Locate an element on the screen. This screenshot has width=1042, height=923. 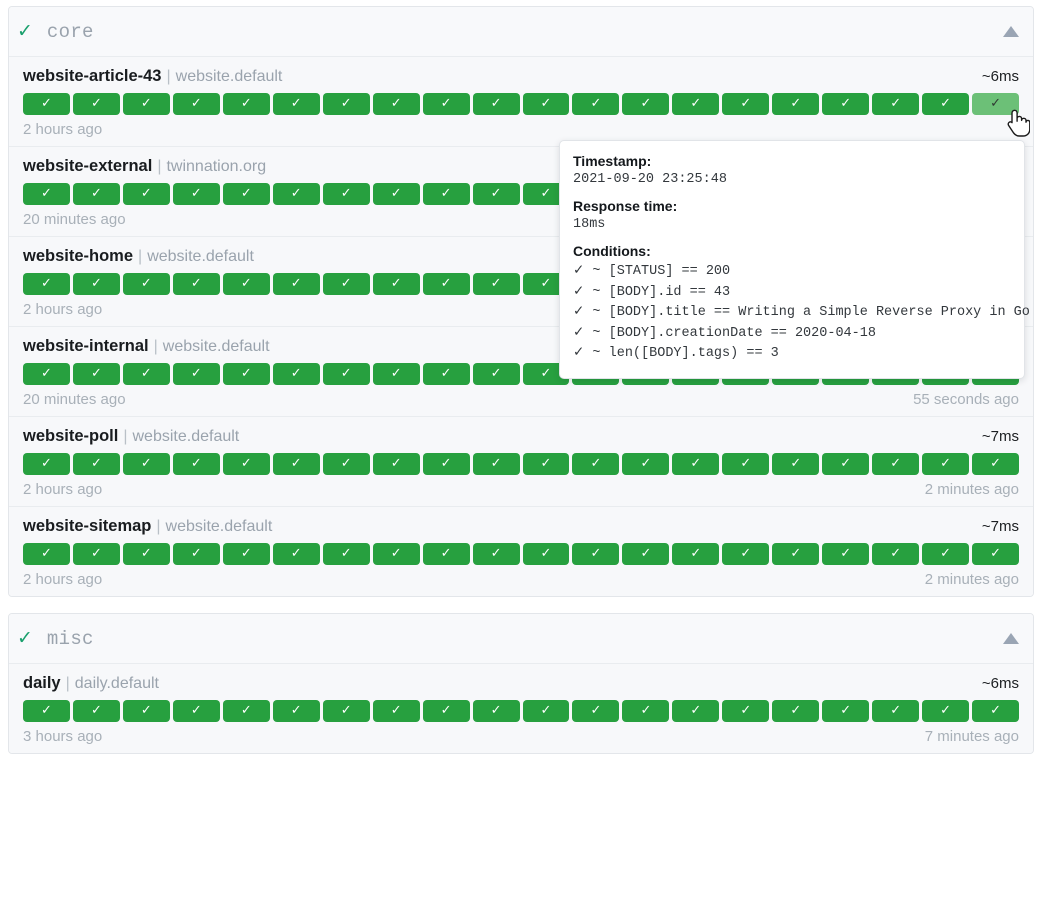
triangle-up-icon is located at coordinates (1011, 31).